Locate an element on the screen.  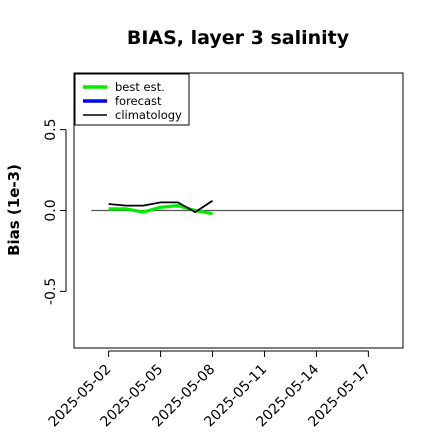
y-tick-label: 0.5 is located at coordinates (51, 129).